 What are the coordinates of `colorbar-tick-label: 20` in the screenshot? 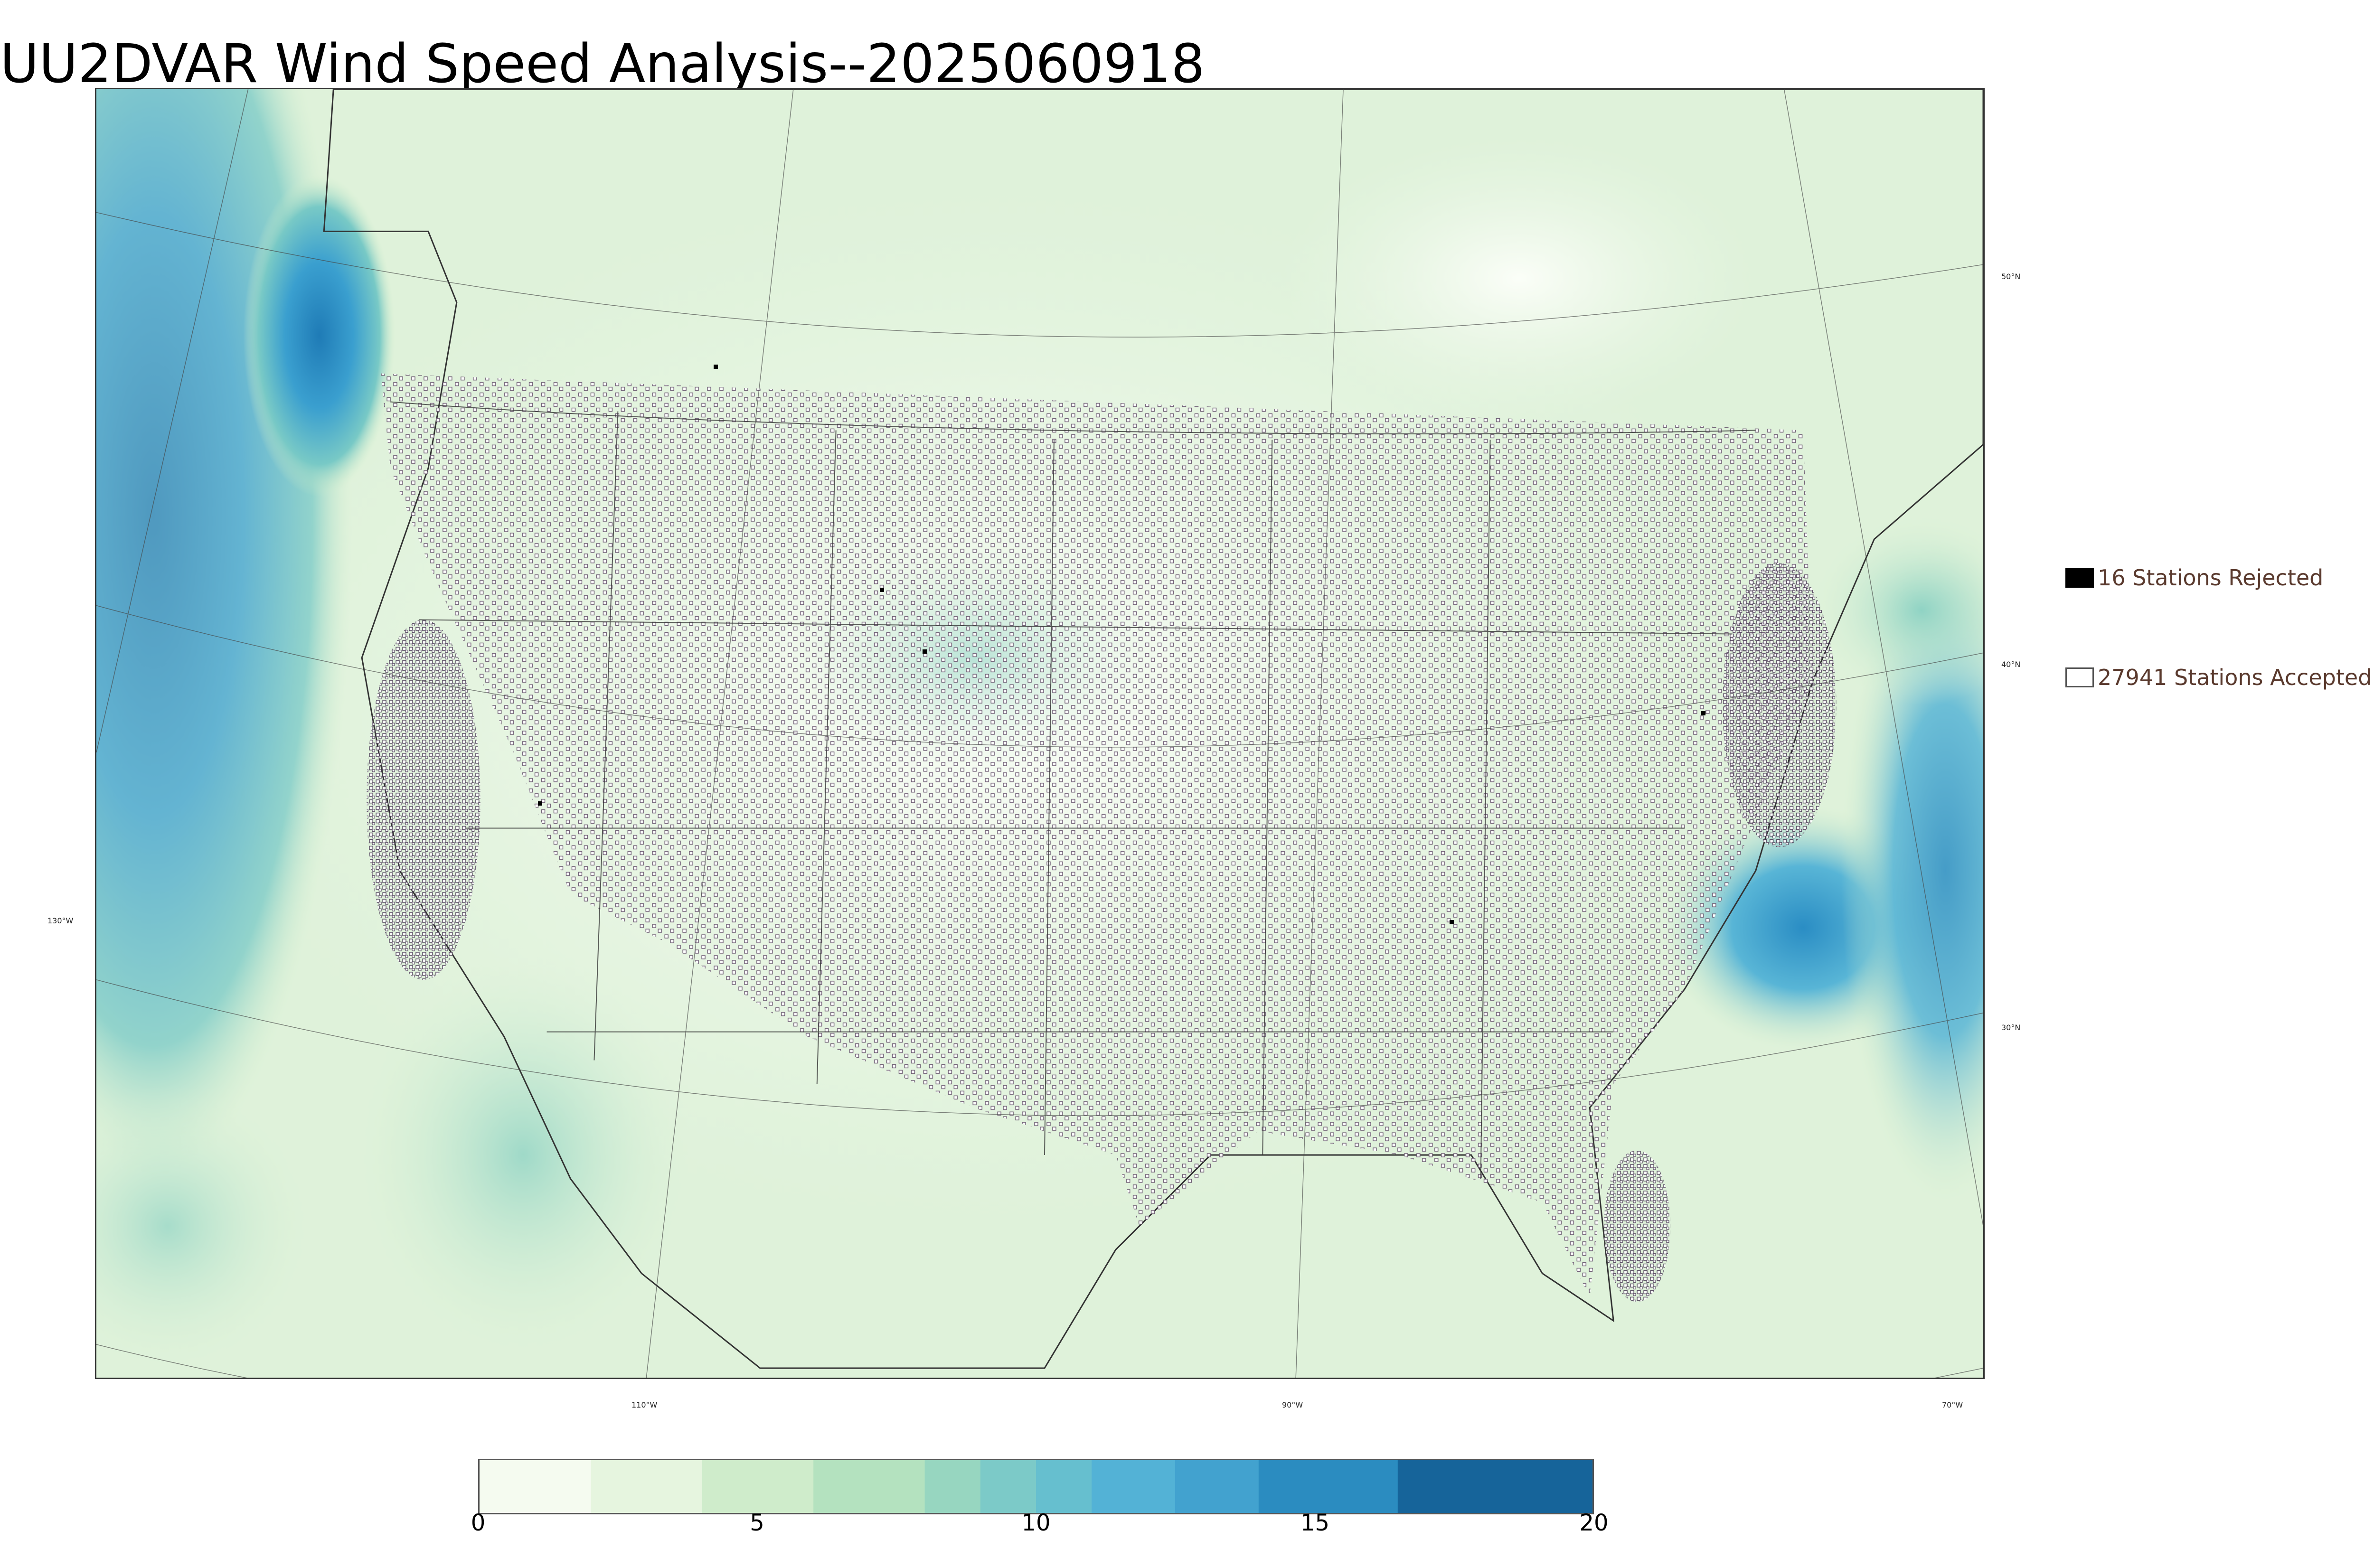 It's located at (1594, 1523).